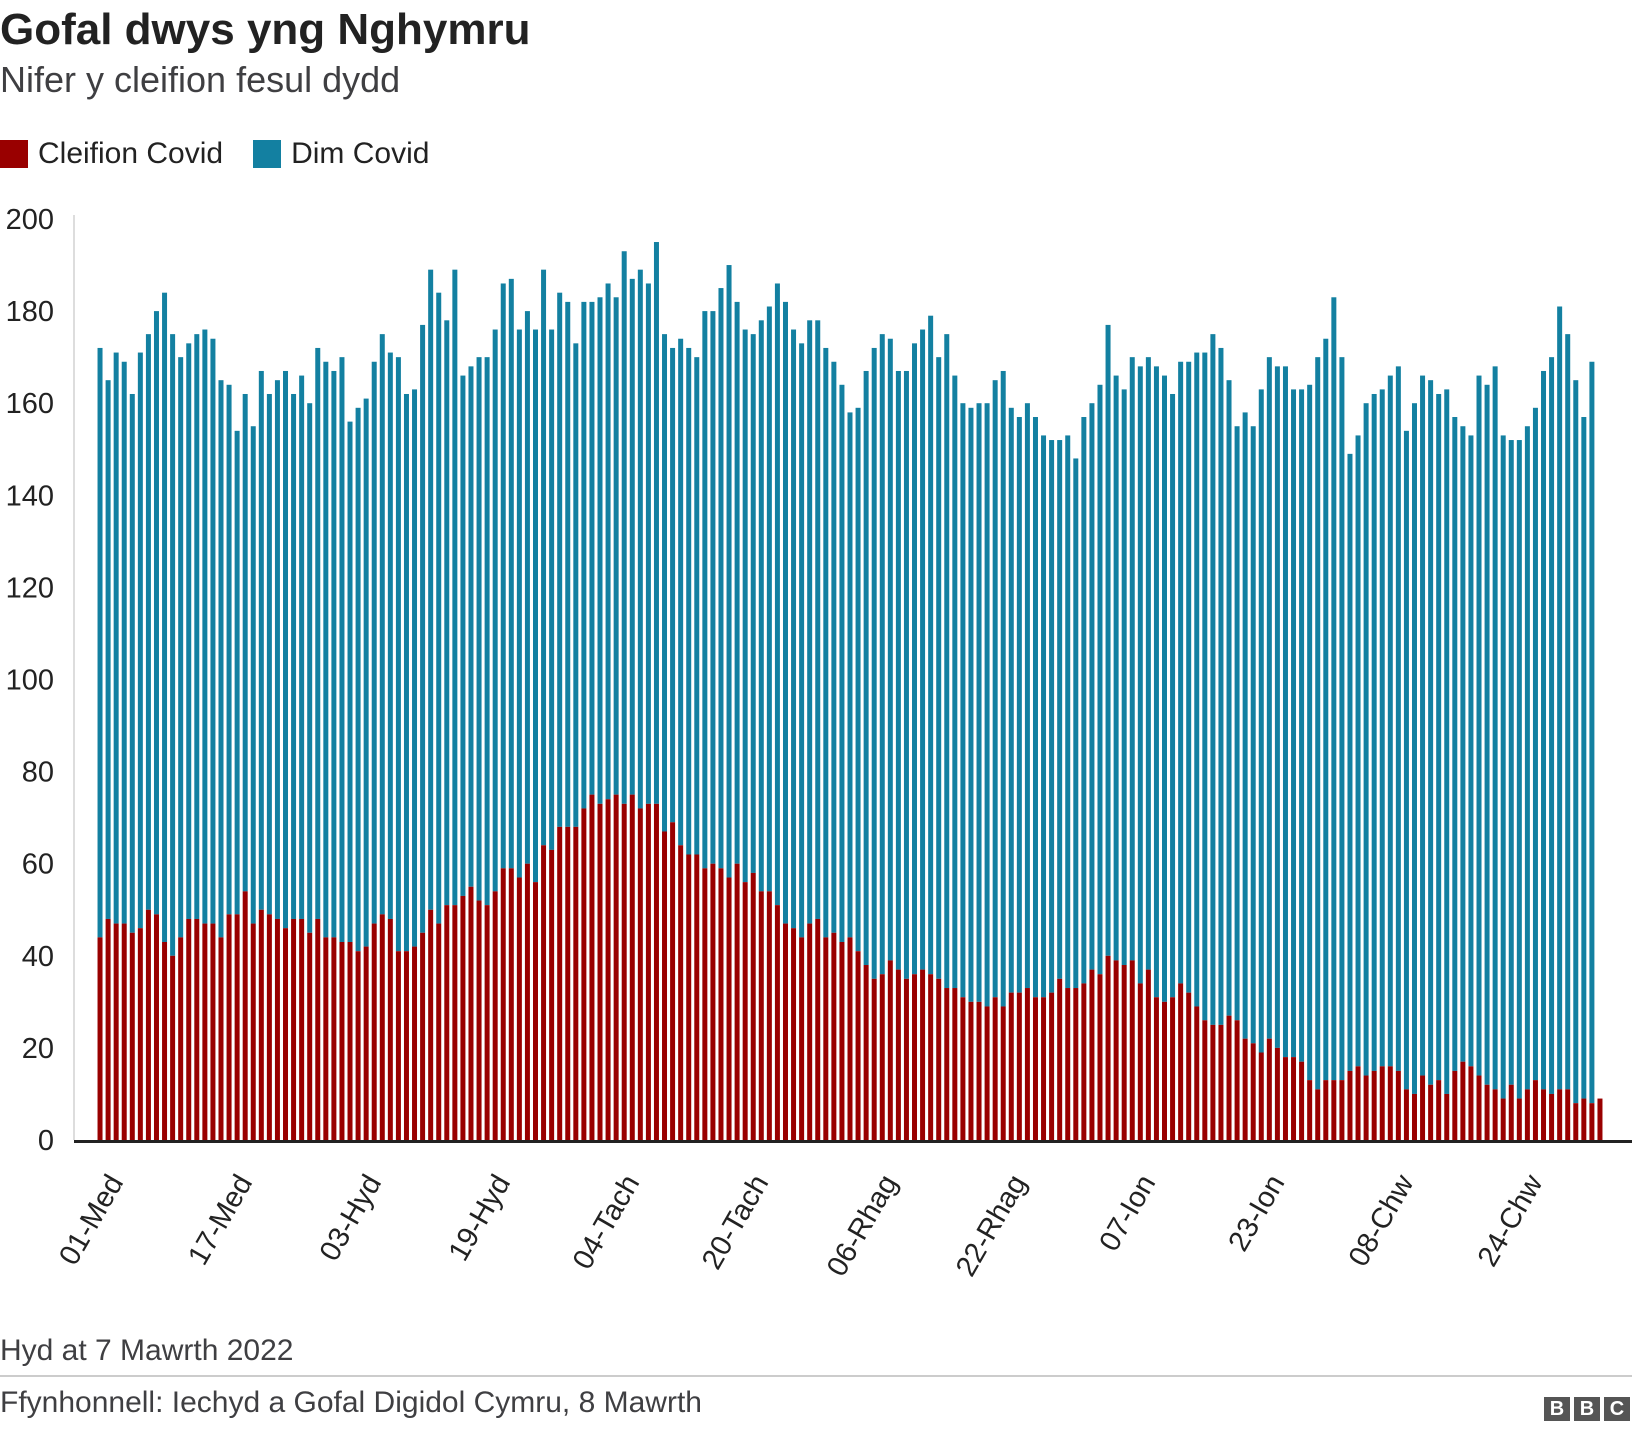  What do you see at coordinates (91, 1220) in the screenshot?
I see `x-tick-label: 01-Med` at bounding box center [91, 1220].